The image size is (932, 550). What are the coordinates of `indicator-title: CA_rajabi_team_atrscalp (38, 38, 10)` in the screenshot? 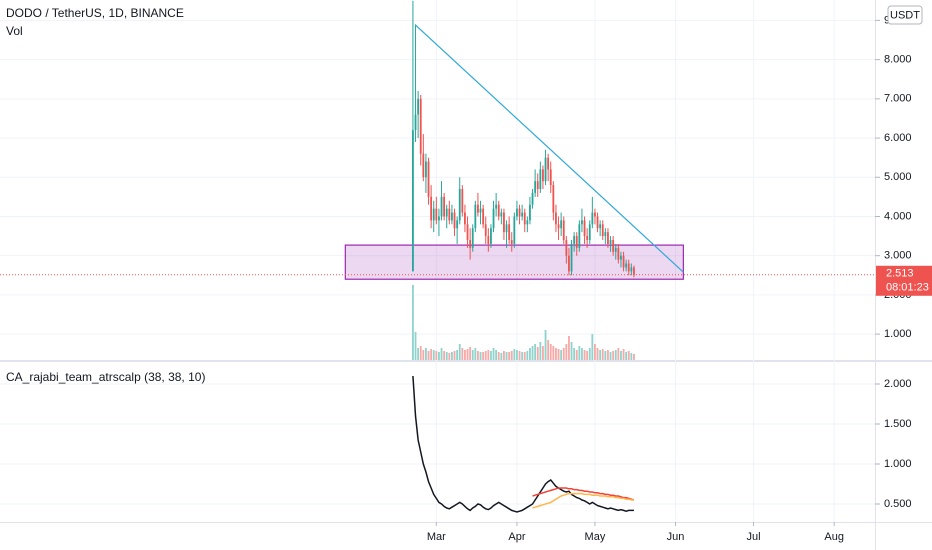 It's located at (105, 377).